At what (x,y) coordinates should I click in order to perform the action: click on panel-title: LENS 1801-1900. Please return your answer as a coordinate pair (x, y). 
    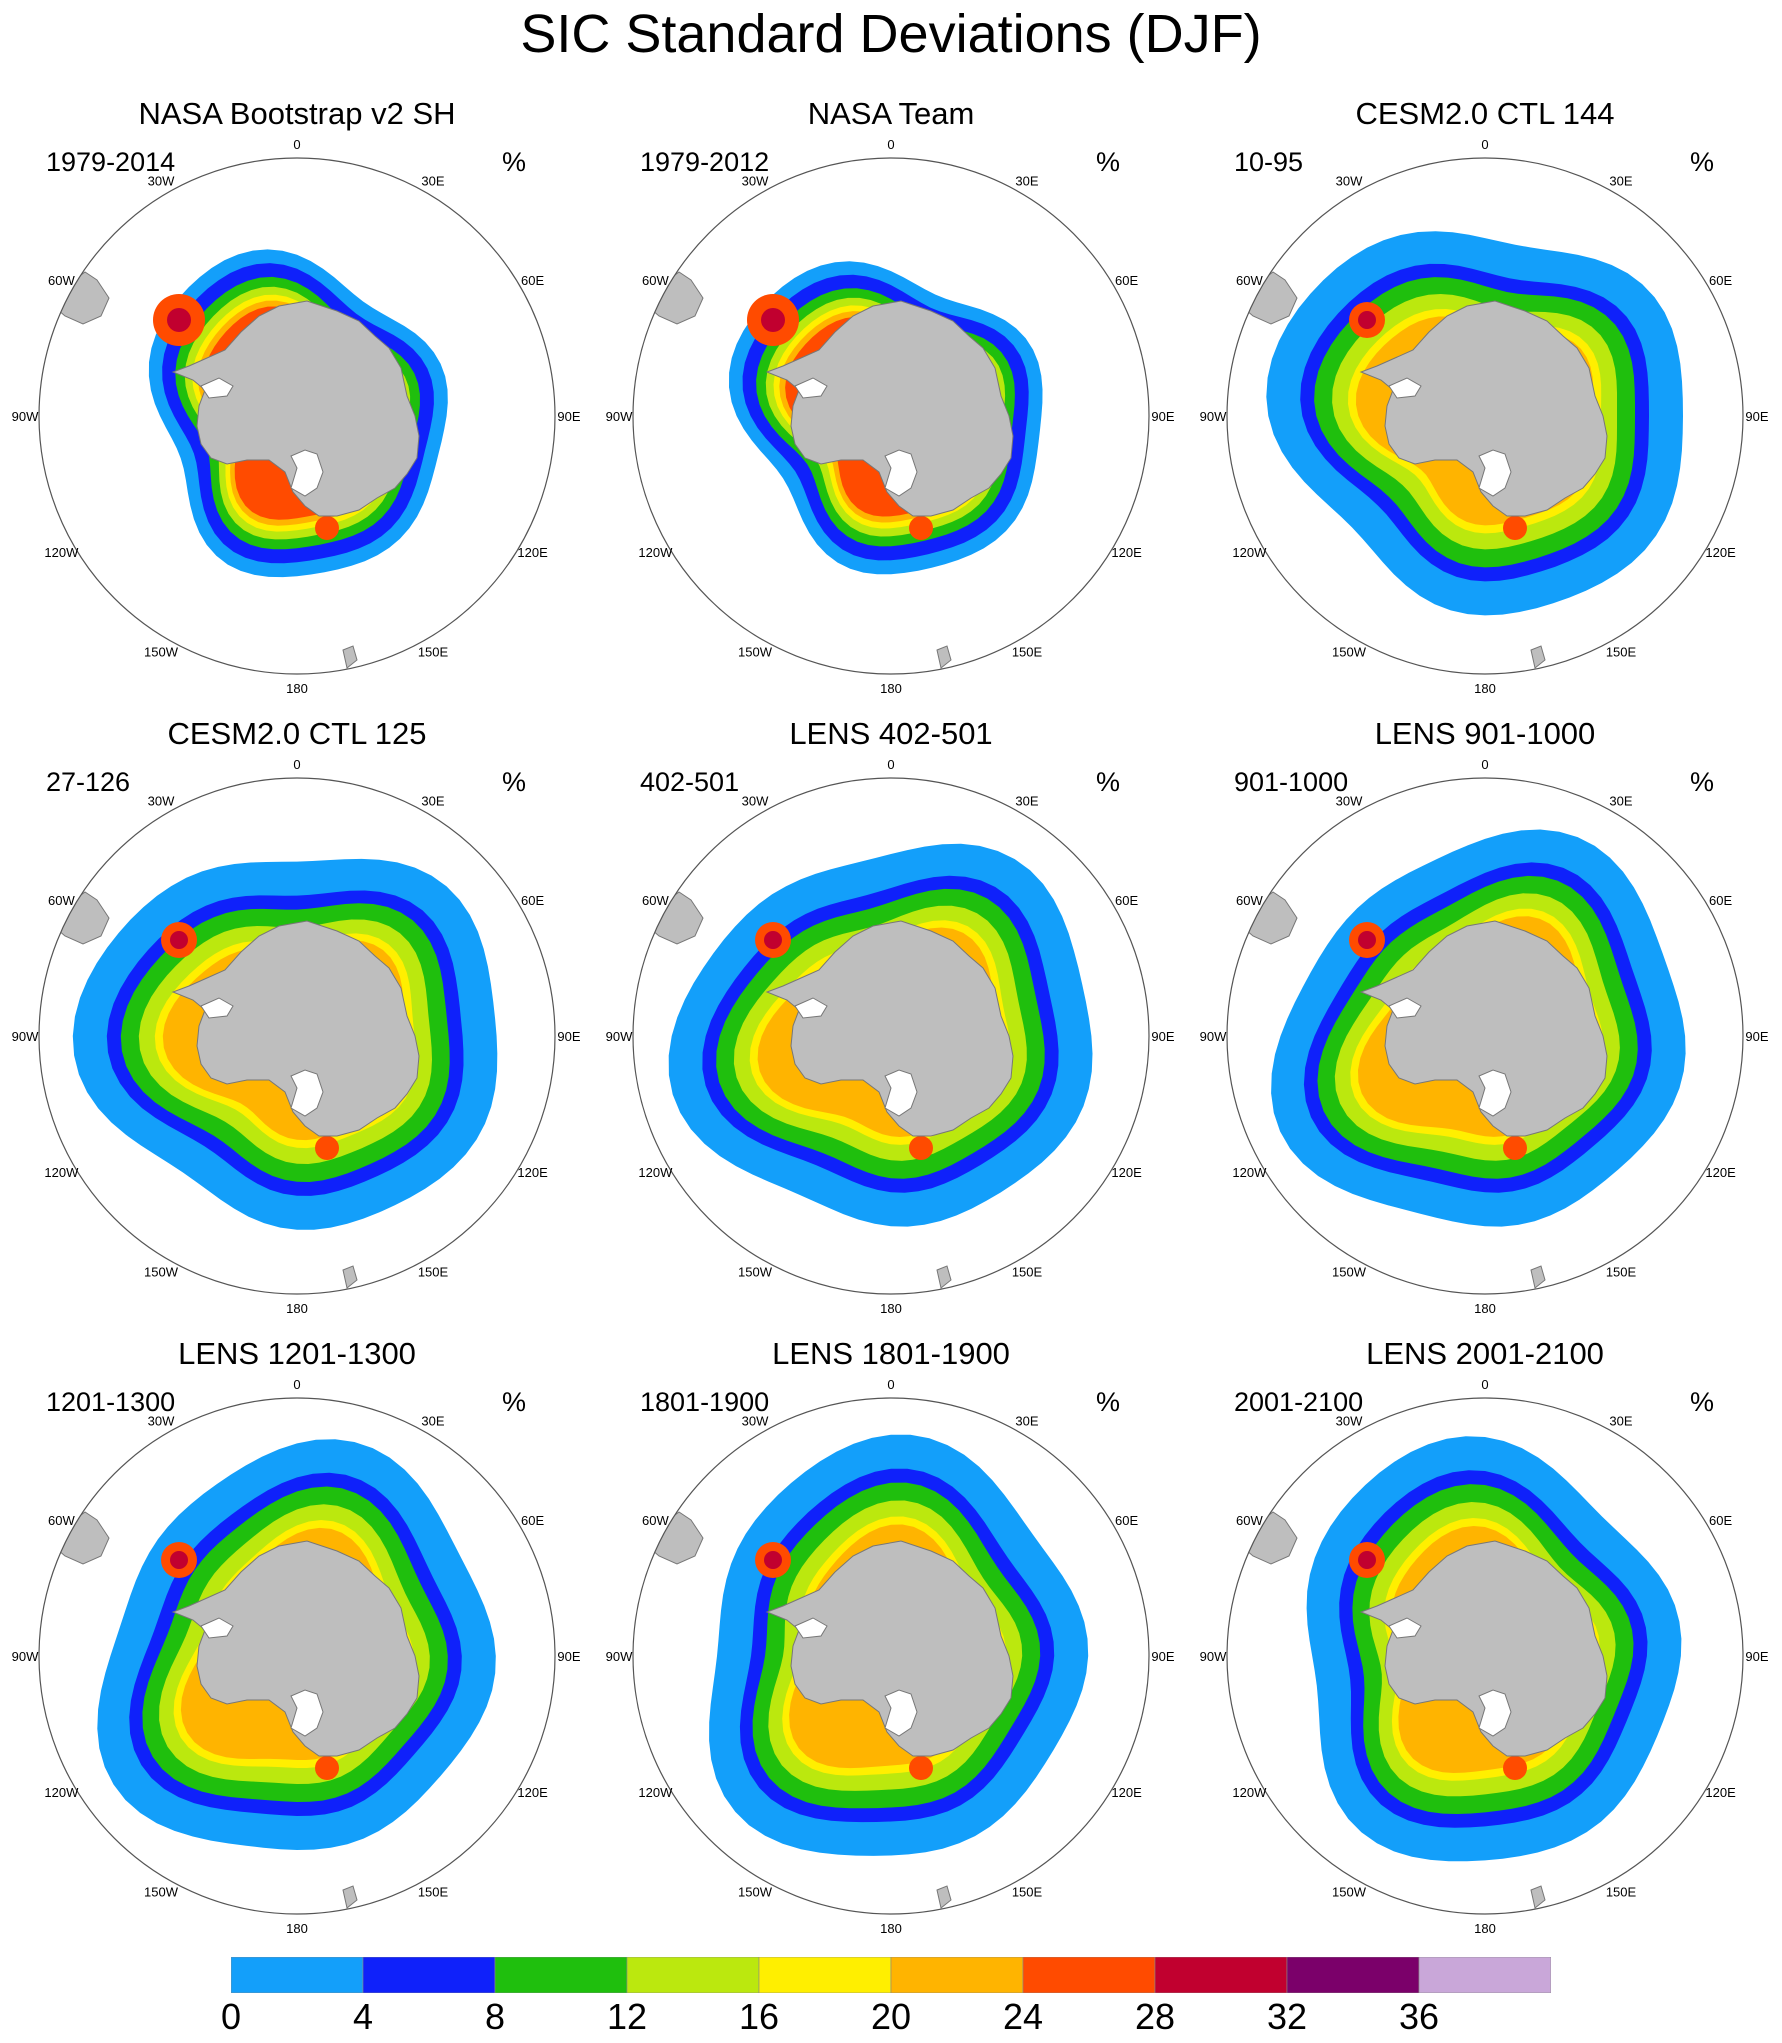
    Looking at the image, I should click on (891, 1353).